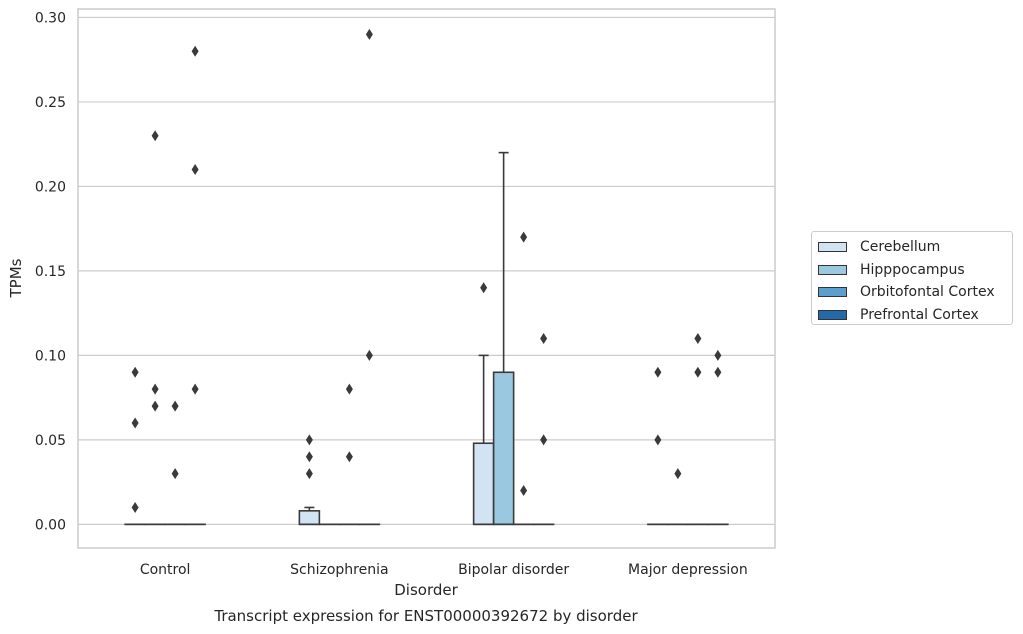  What do you see at coordinates (927, 292) in the screenshot?
I see `legend-label: Orbitofontal Cortex` at bounding box center [927, 292].